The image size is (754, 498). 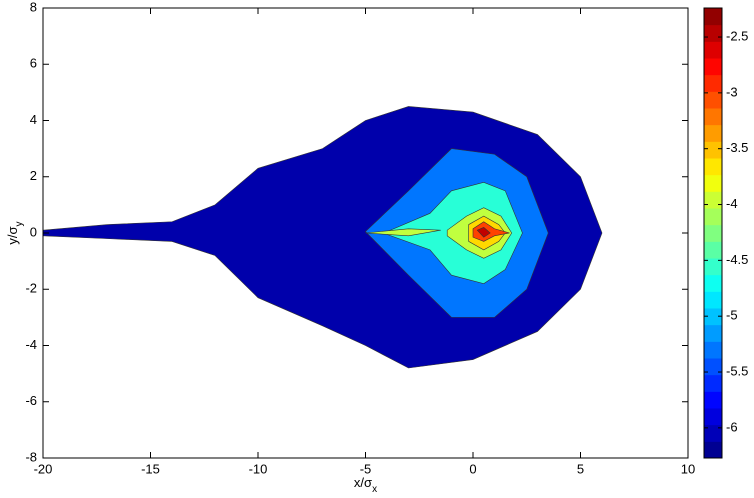 I want to click on colorbar-frame, so click(x=713, y=233).